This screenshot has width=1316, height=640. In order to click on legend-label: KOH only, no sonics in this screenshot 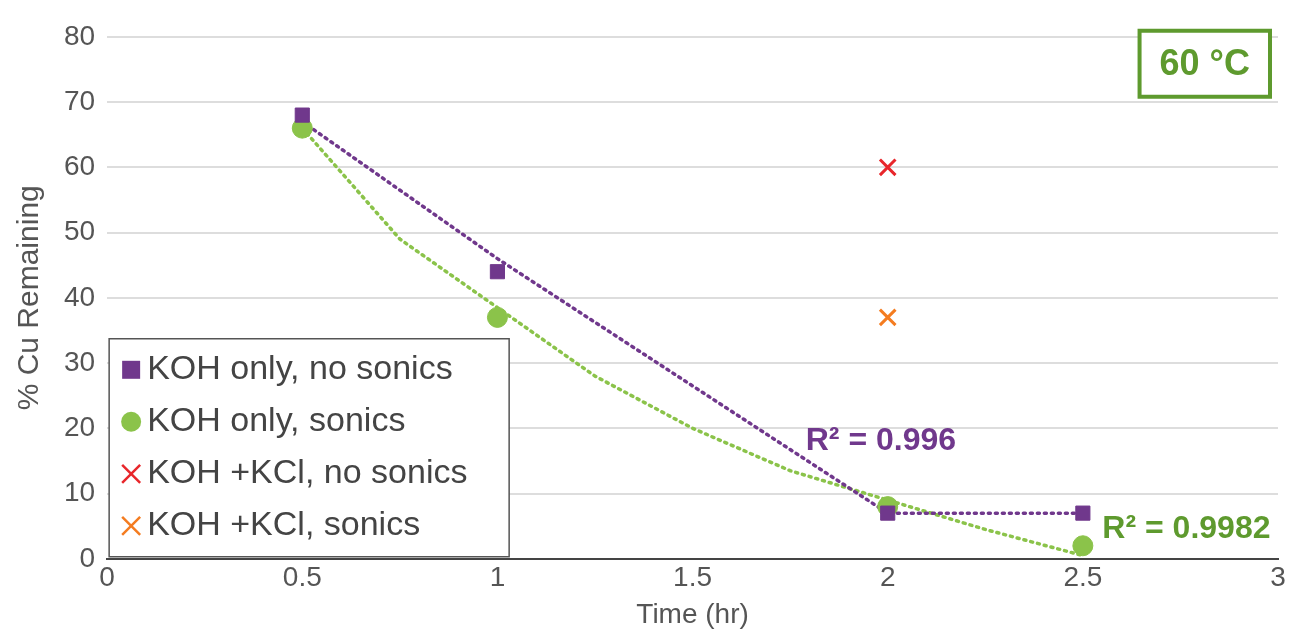, I will do `click(300, 367)`.